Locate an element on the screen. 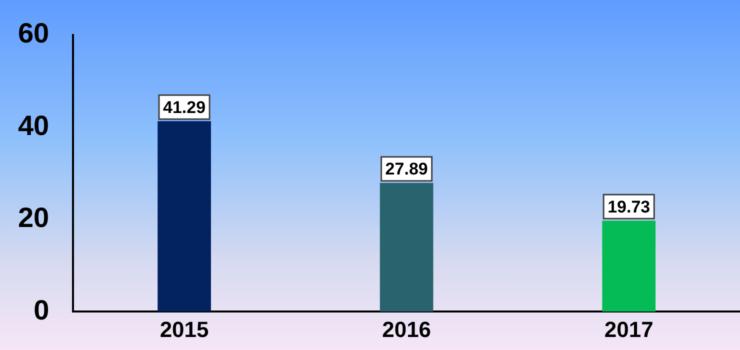 This screenshot has height=350, width=740. x-tick-label: 2015 is located at coordinates (184, 329).